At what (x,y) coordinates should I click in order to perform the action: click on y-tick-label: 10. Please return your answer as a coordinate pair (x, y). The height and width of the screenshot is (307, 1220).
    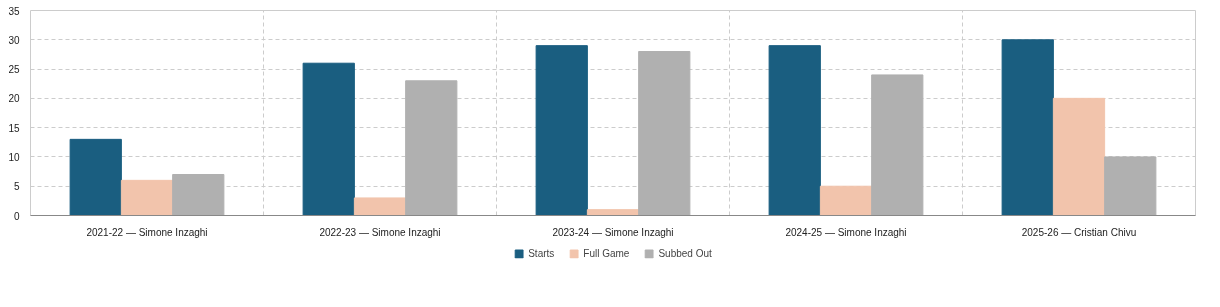
    Looking at the image, I should click on (14, 157).